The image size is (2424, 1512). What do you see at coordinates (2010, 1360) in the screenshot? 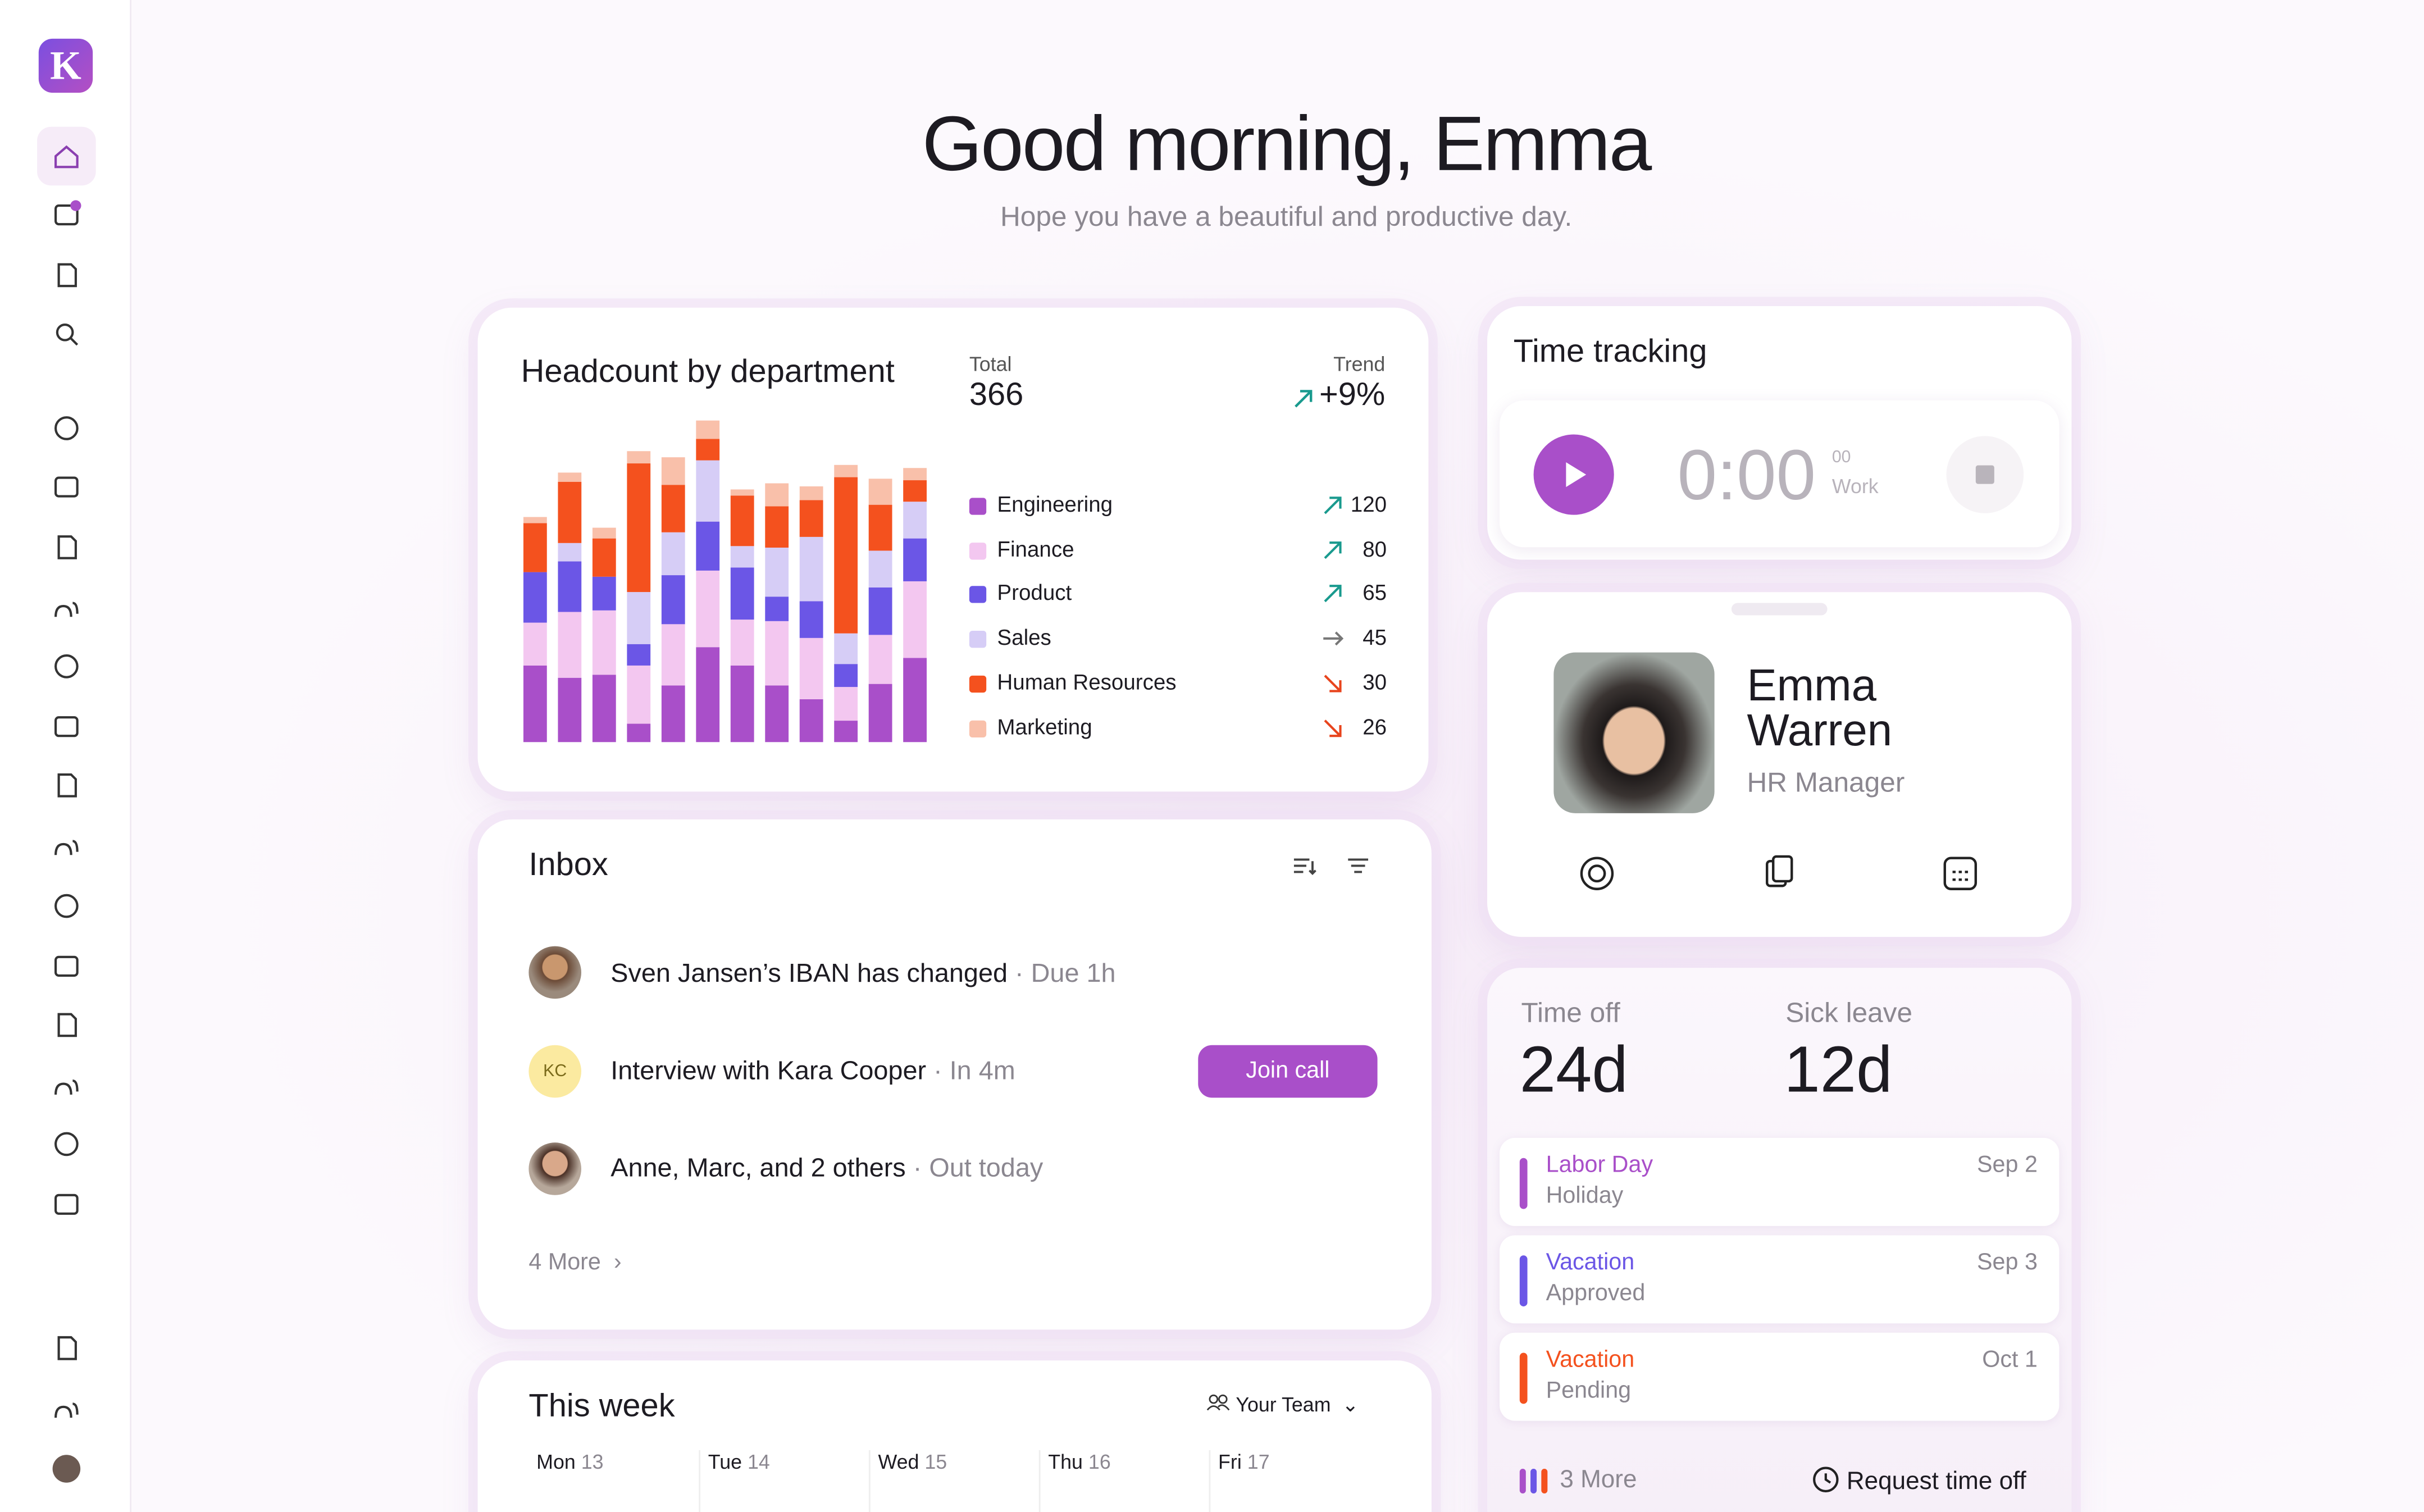
I see `event-date: Oct 1` at bounding box center [2010, 1360].